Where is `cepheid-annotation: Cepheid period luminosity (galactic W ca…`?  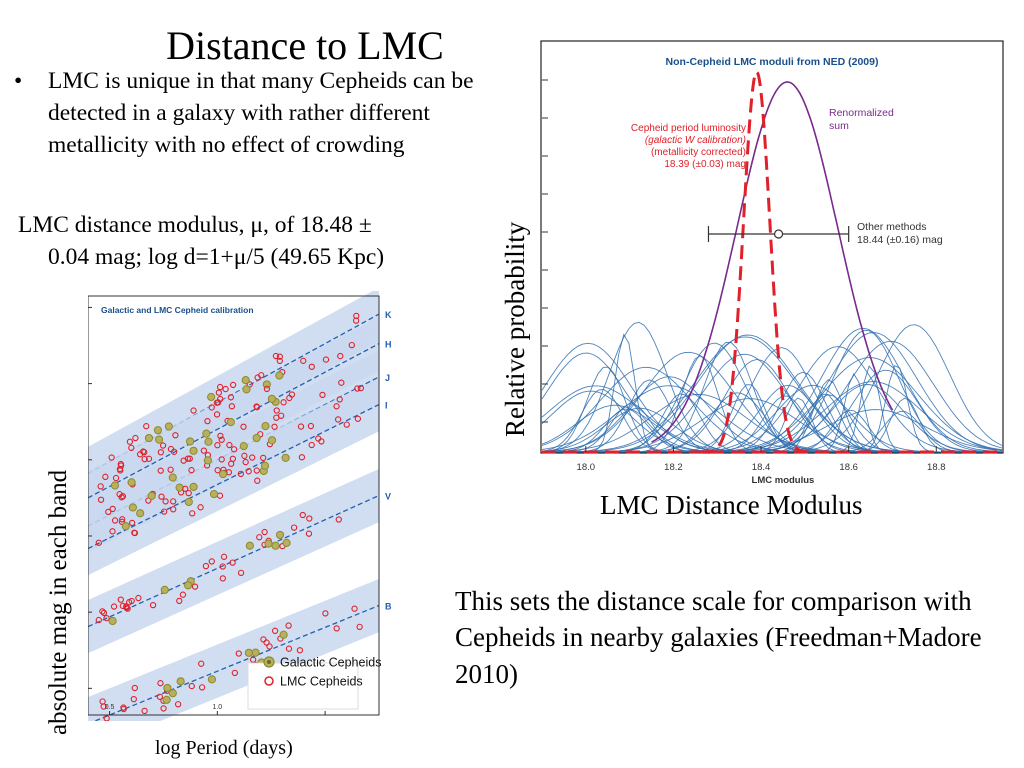 cepheid-annotation: Cepheid period luminosity (galactic W ca… is located at coordinates (688, 146).